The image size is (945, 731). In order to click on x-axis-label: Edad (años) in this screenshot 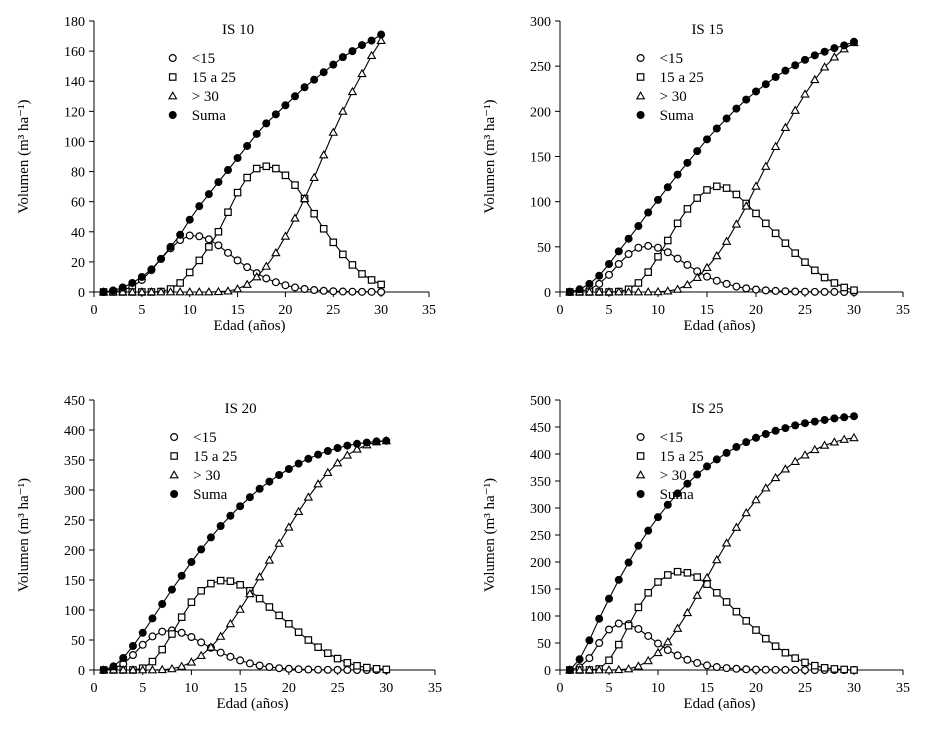, I will do `click(719, 326)`.